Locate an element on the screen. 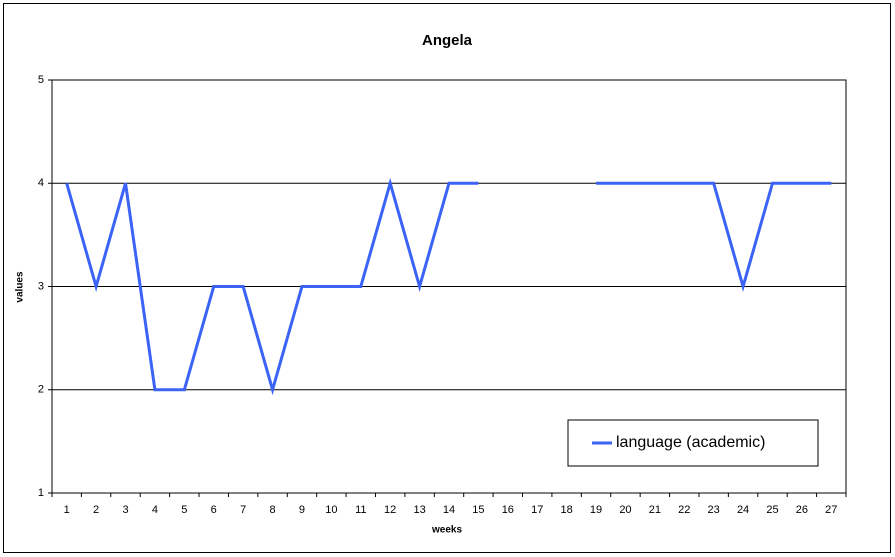 The height and width of the screenshot is (557, 895). x-tick-label: 26 is located at coordinates (802, 510).